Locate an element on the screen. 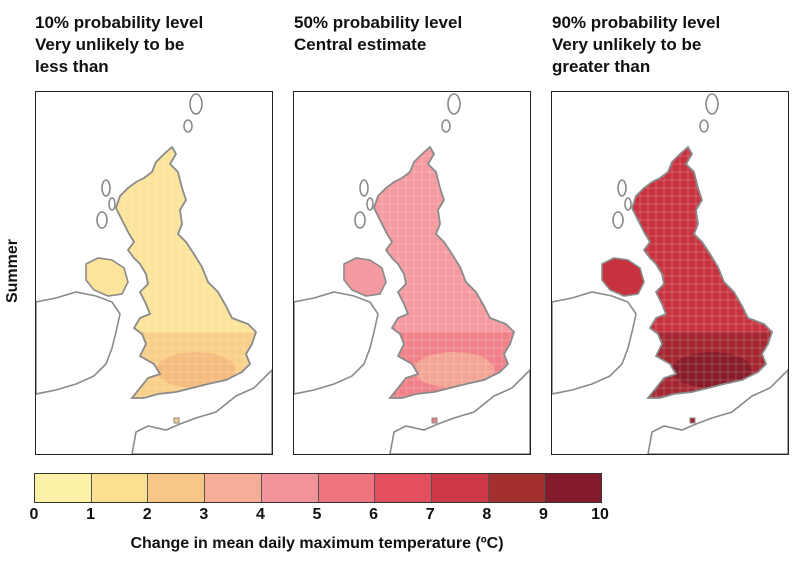  season-label: Summer is located at coordinates (12, 271).